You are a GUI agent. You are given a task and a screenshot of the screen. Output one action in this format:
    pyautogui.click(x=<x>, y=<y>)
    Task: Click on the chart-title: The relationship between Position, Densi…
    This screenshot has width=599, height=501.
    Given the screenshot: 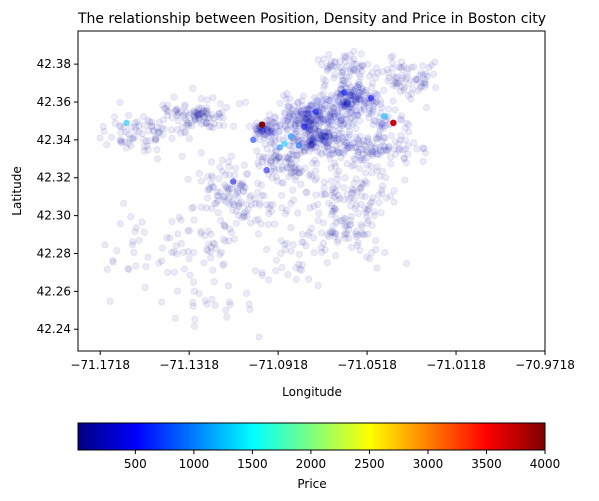 What is the action you would take?
    pyautogui.click(x=311, y=19)
    